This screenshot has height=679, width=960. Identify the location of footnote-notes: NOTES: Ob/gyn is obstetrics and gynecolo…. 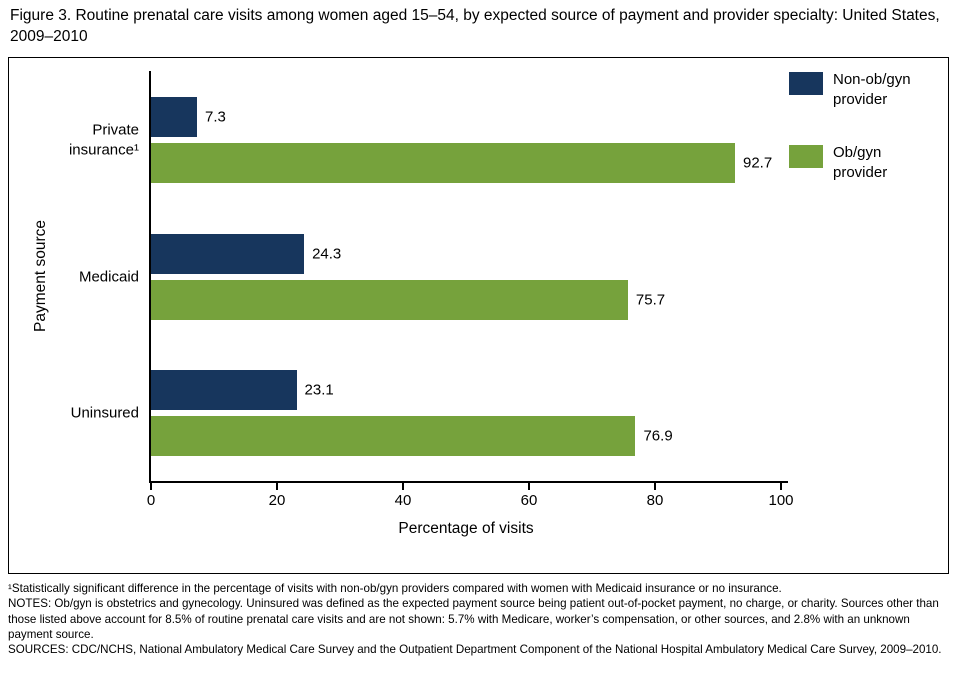
(473, 619).